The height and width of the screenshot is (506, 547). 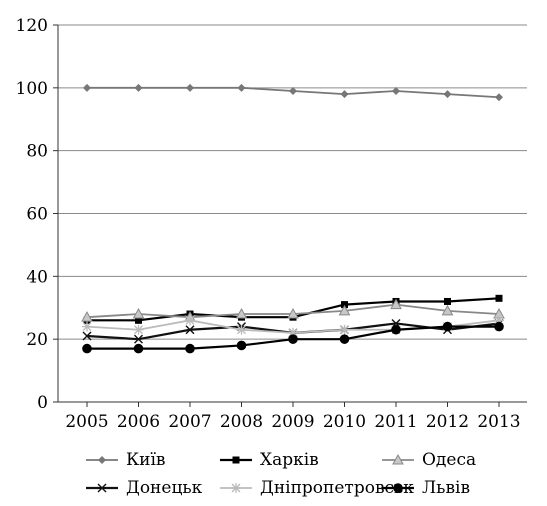 I want to click on x-tick-label: 2008, so click(x=241, y=422).